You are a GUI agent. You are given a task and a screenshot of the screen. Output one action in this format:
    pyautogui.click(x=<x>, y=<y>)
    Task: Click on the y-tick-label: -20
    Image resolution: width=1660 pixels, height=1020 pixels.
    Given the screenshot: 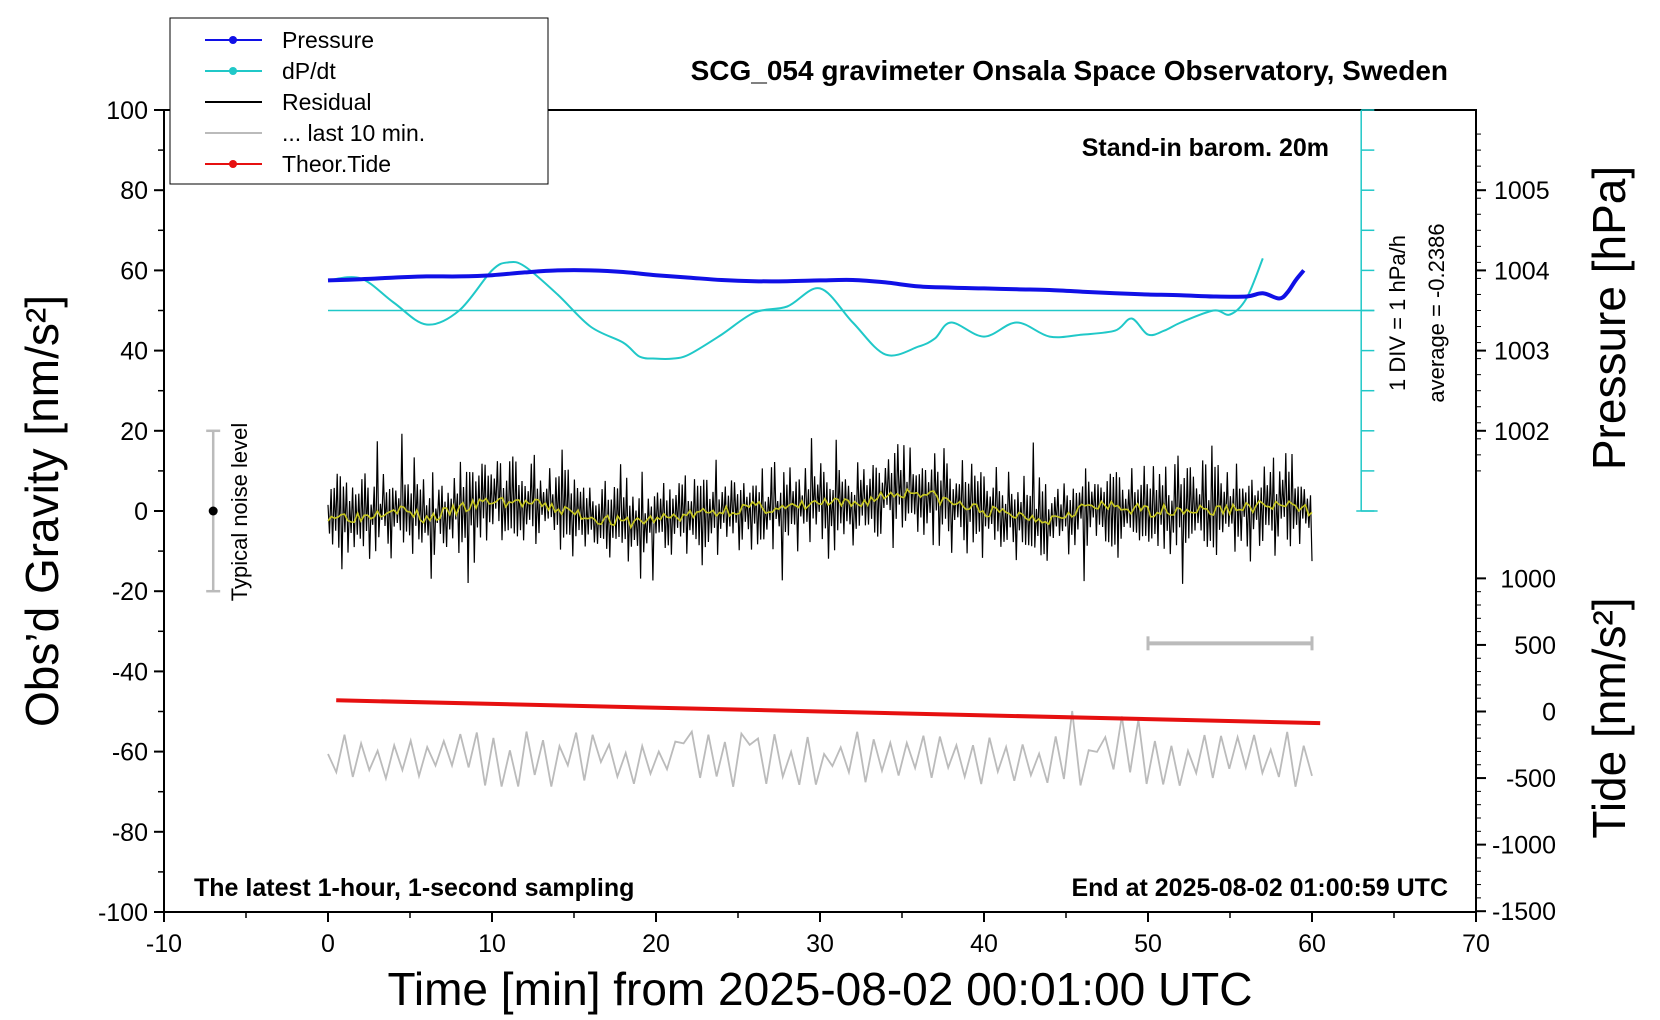 What is the action you would take?
    pyautogui.click(x=130, y=592)
    